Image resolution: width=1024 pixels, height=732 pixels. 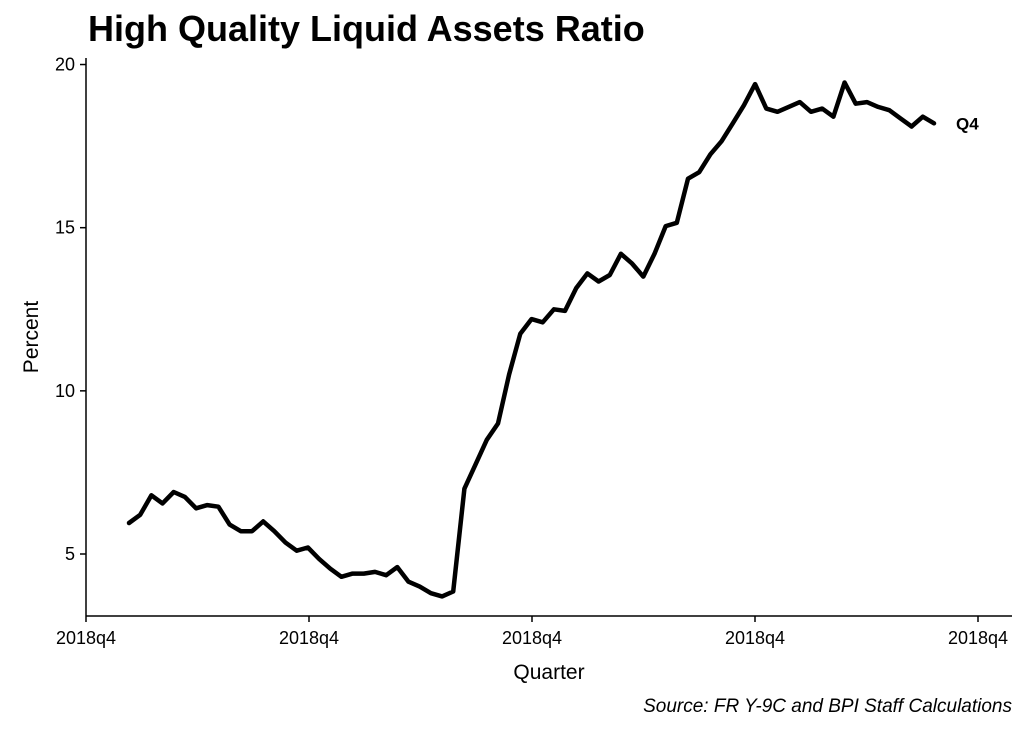 I want to click on y-tick-label: 20, so click(x=65, y=65).